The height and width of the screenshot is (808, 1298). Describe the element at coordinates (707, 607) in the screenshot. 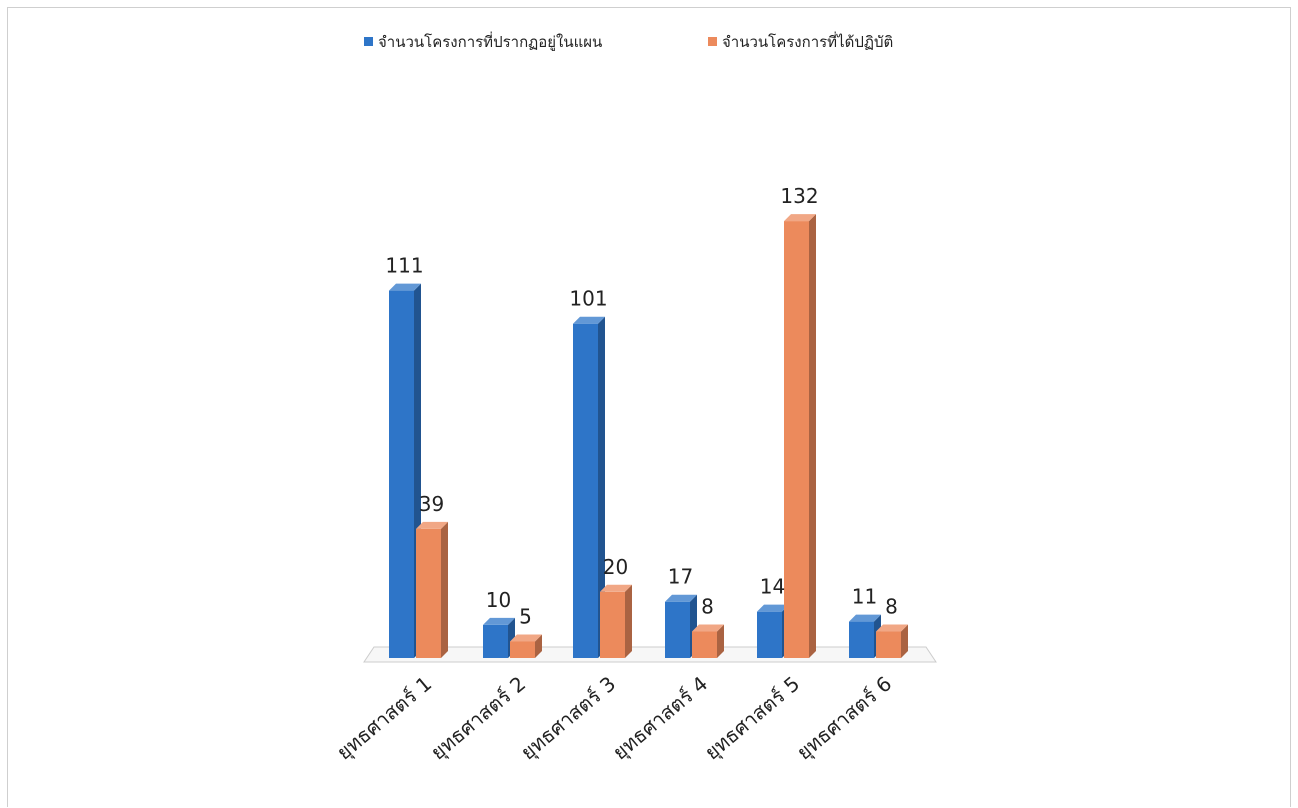

I see `value-label-s1-c3: 8` at that location.